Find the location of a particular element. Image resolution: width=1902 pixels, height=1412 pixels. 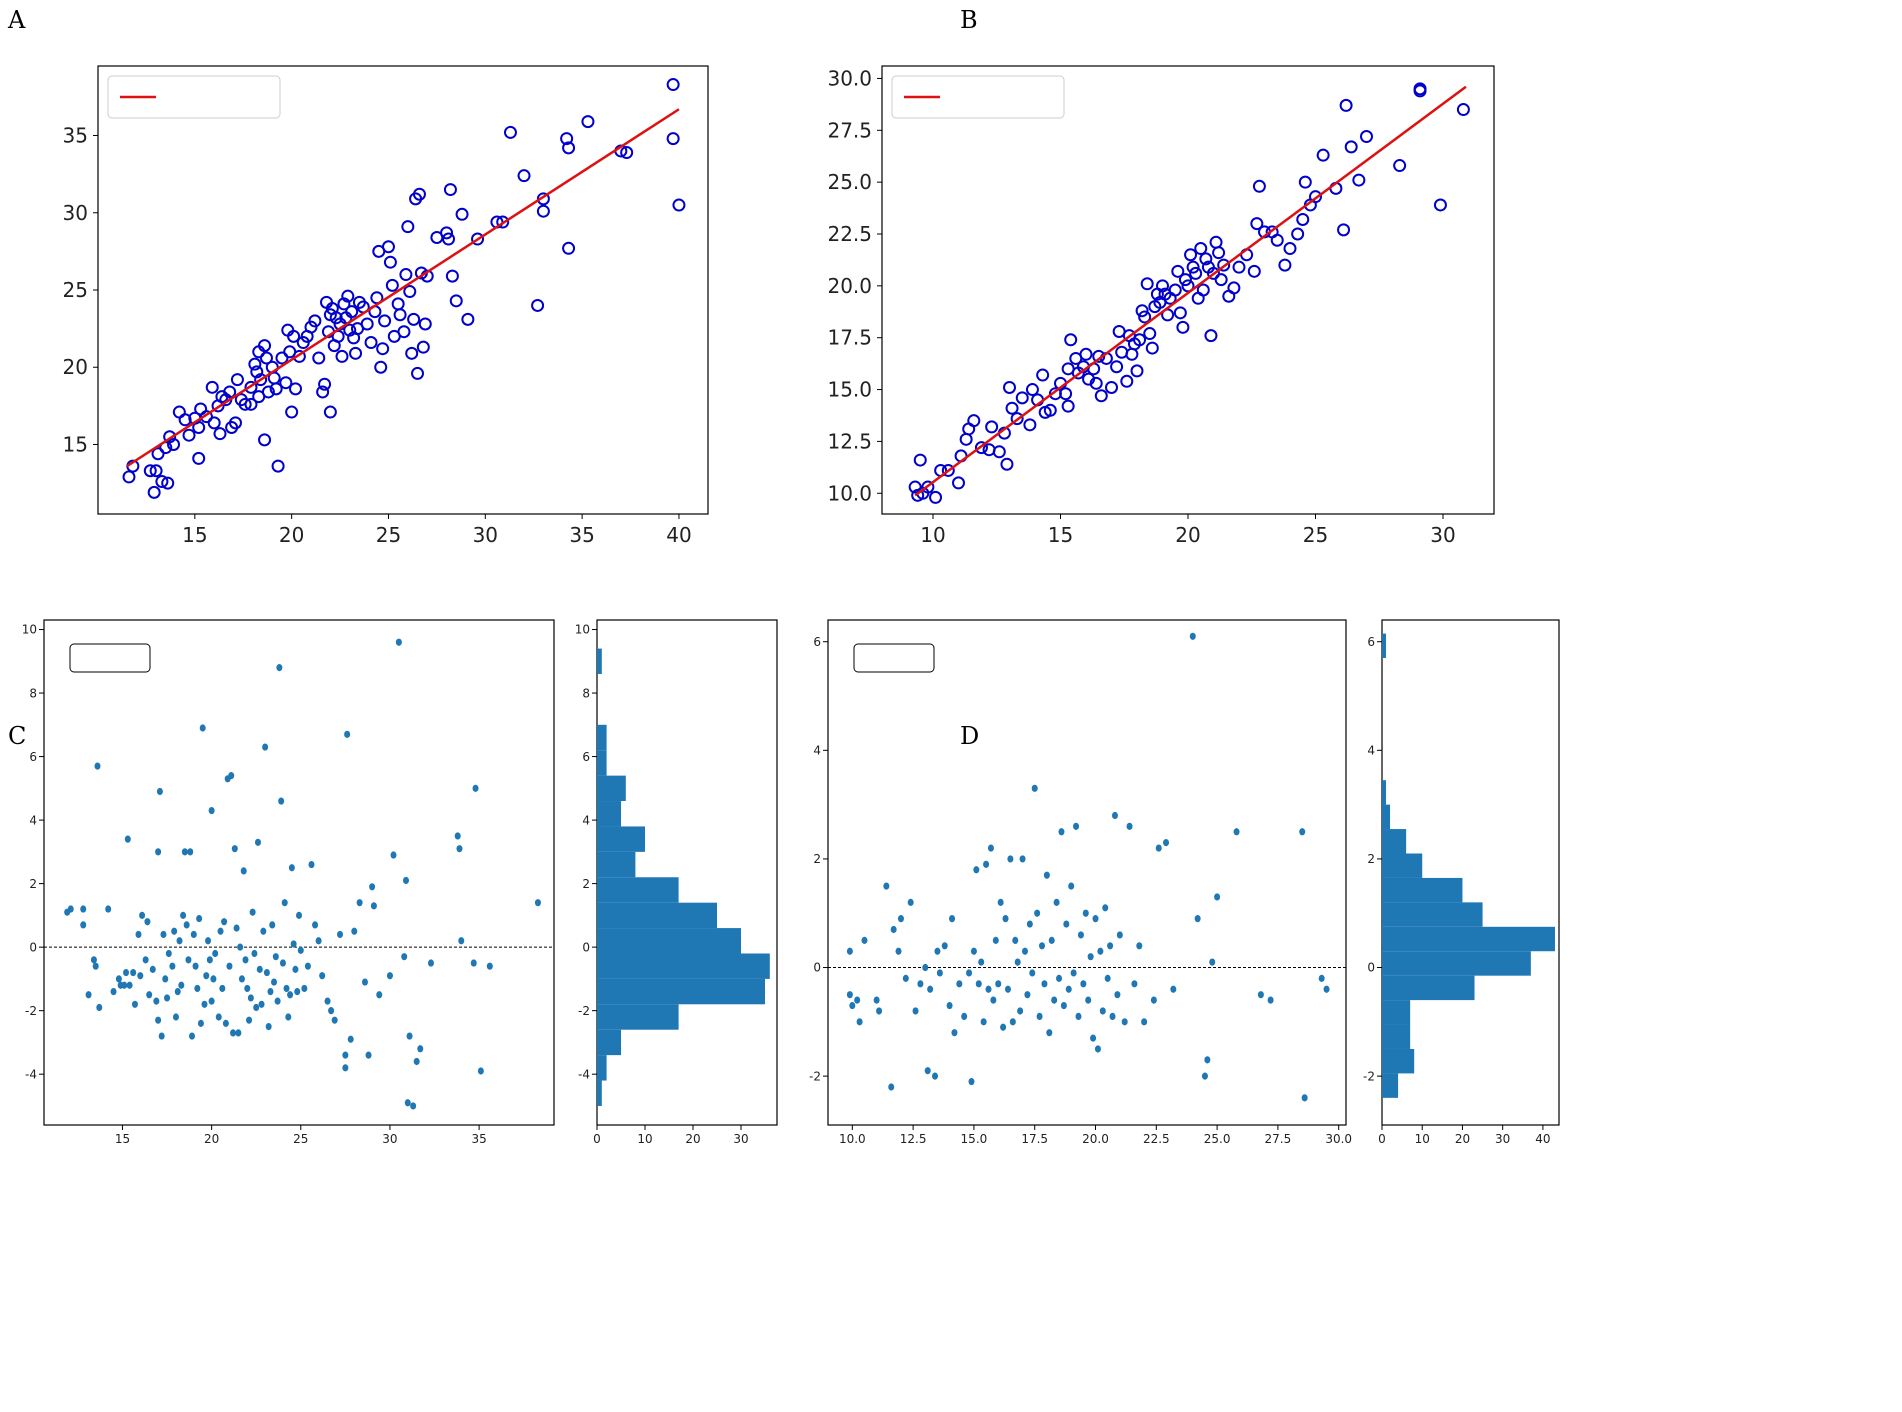

x-tick-label: 20.0 is located at coordinates (1095, 1139).